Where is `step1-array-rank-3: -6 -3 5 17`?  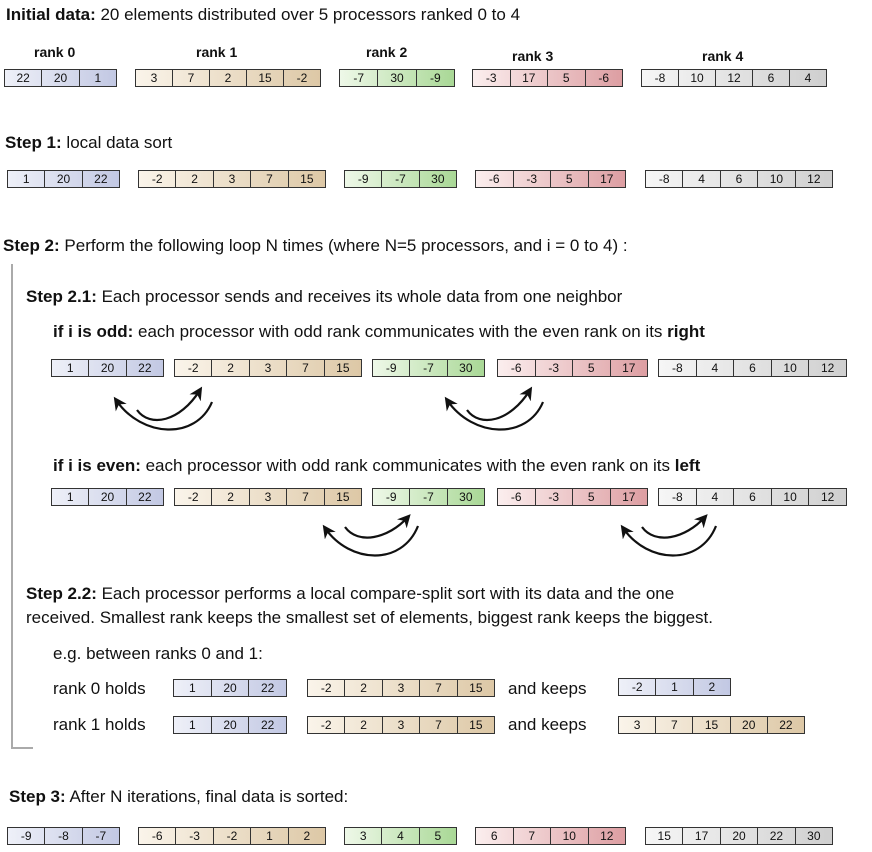
step1-array-rank-3: -6 -3 5 17 is located at coordinates (550, 179).